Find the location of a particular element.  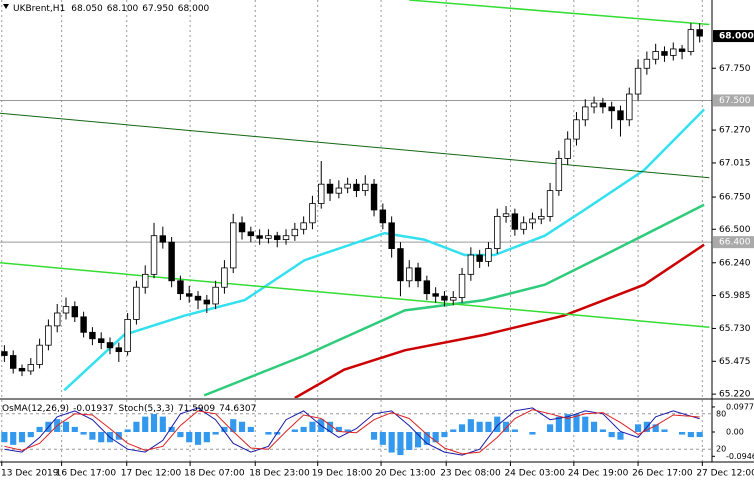

stoch-tick-label: 80 is located at coordinates (721, 413).